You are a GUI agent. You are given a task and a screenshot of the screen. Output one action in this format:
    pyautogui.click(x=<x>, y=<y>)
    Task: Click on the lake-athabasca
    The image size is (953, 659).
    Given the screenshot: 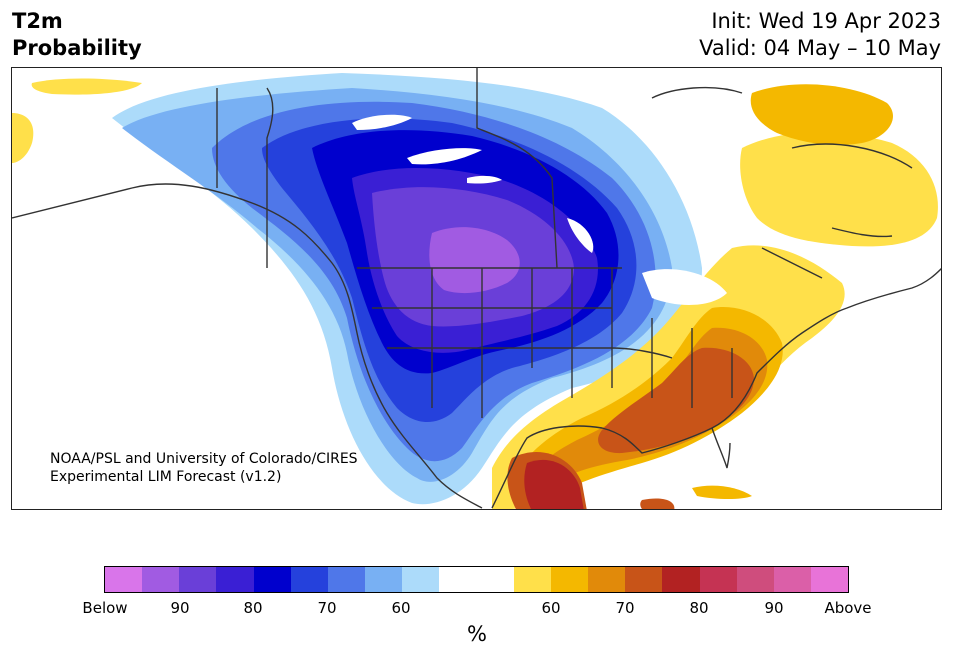 What is the action you would take?
    pyautogui.click(x=484, y=179)
    